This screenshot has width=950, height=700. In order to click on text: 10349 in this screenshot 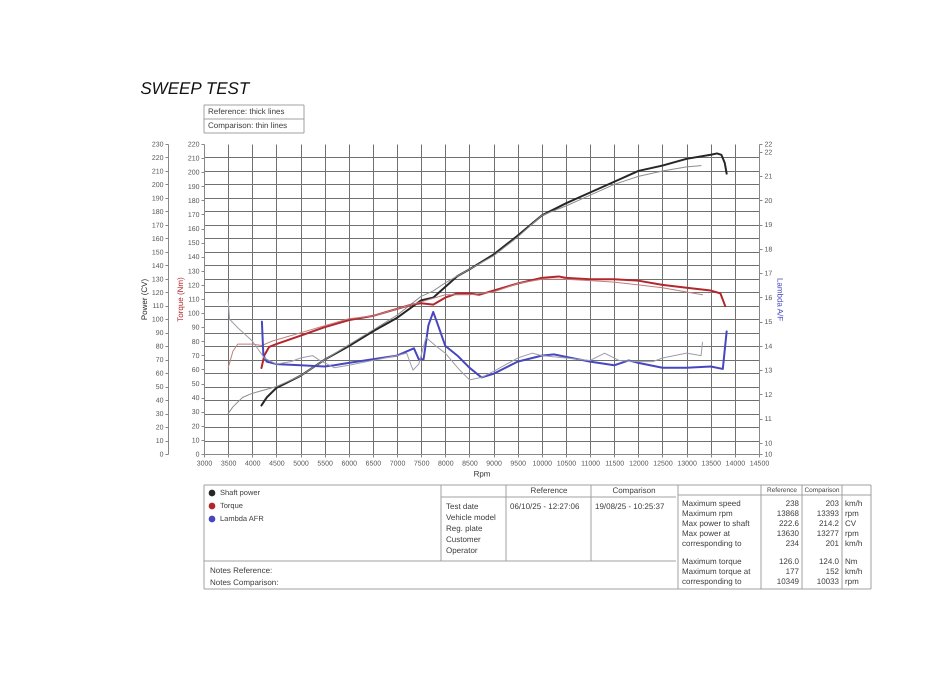, I will do `click(788, 581)`.